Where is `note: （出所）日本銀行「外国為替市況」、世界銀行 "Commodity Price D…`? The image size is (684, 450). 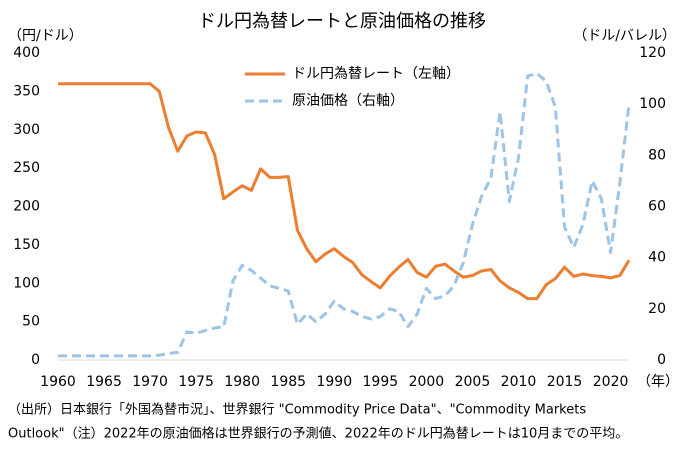
note: （出所）日本銀行「外国為替市況」、世界銀行 "Commodity Price D… is located at coordinates (297, 410).